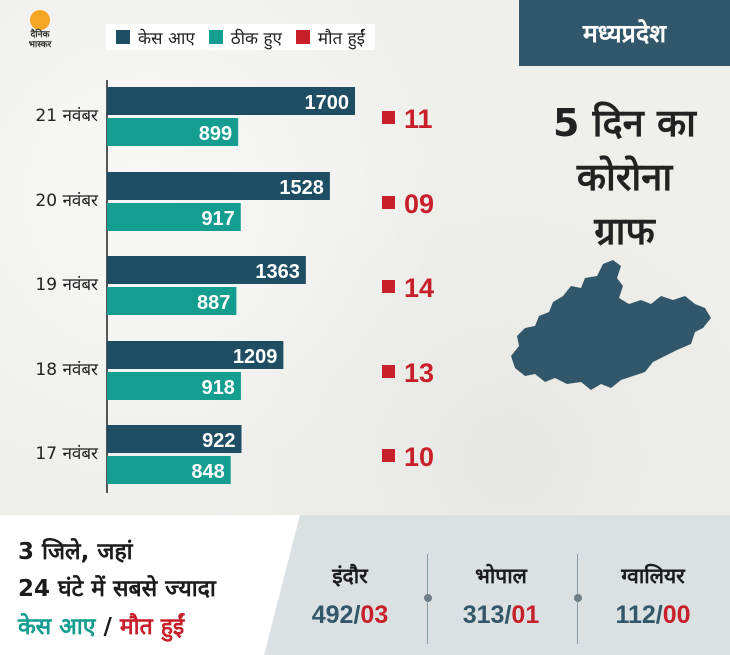  I want to click on city-slash-gwalior: /, so click(659, 615).